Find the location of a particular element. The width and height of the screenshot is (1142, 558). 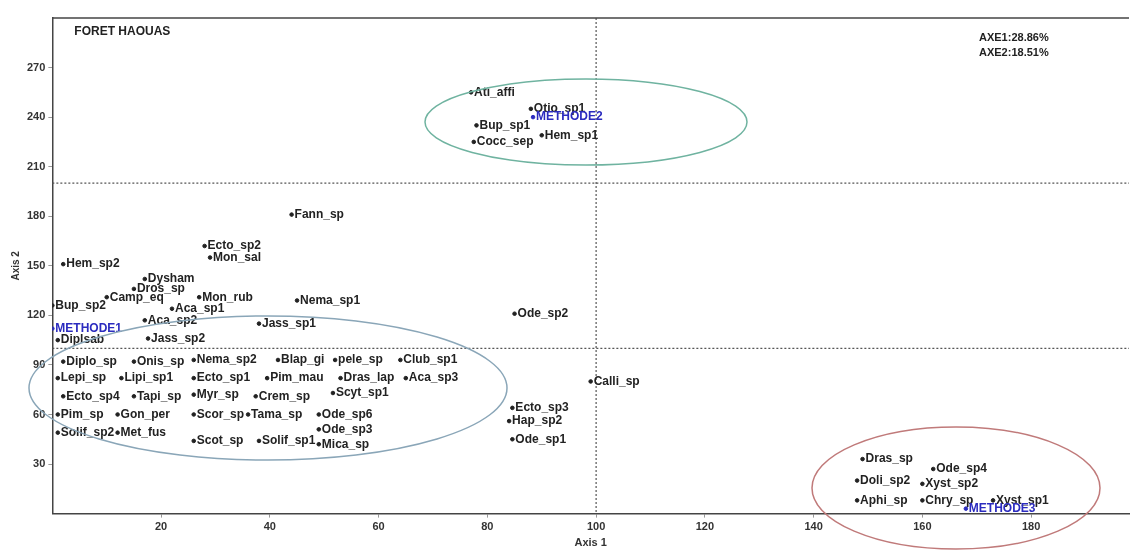

y-tick-label: 60 is located at coordinates (39, 413).